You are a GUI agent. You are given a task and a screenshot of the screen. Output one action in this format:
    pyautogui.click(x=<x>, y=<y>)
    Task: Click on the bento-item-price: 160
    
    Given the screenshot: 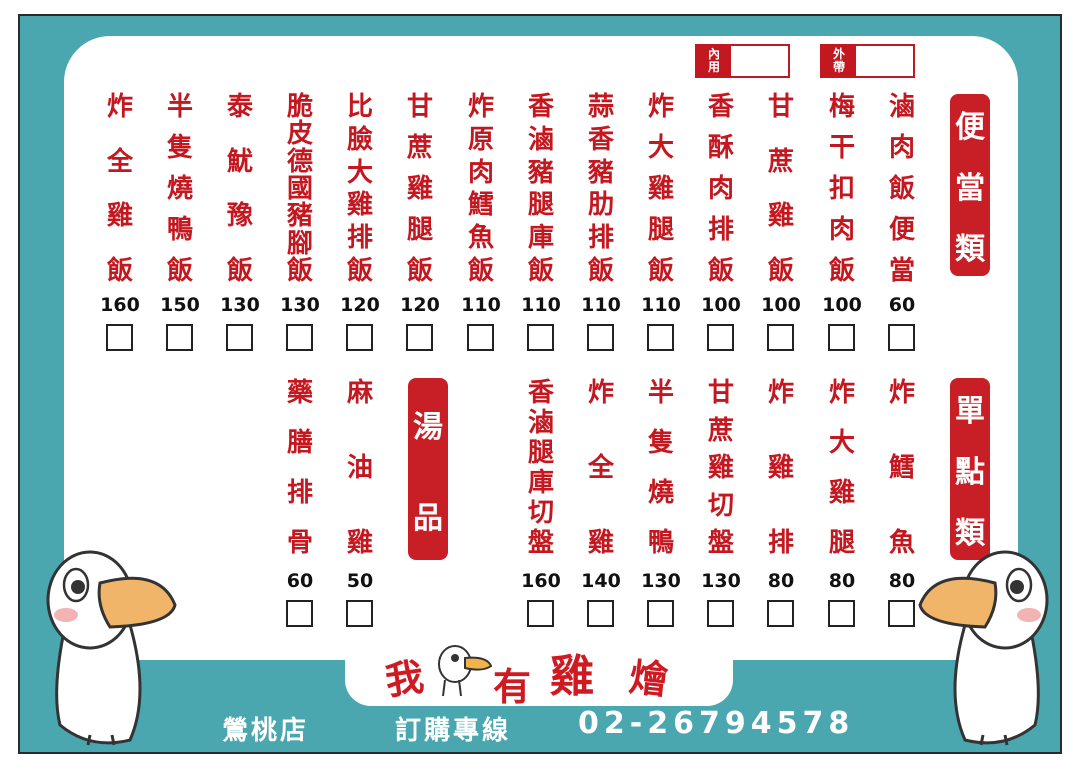 What is the action you would take?
    pyautogui.click(x=120, y=305)
    